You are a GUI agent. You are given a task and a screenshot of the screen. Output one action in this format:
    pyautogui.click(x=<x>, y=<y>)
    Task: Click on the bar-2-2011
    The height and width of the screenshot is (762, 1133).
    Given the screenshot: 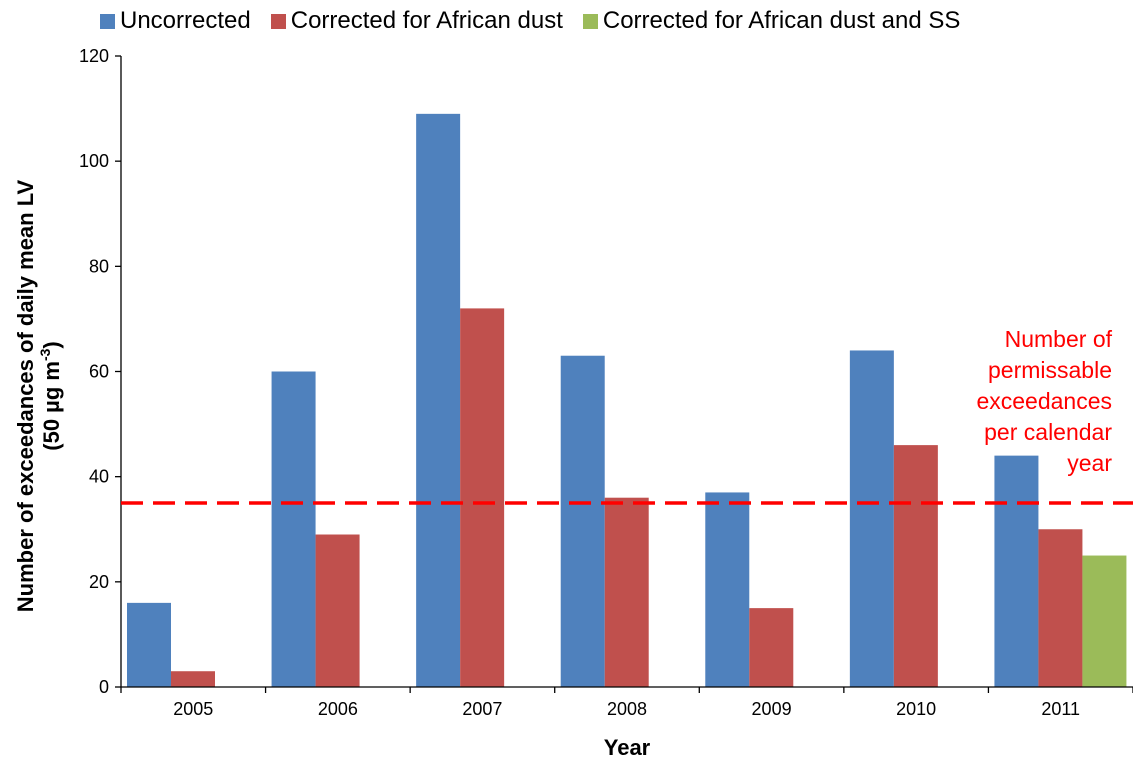 What is the action you would take?
    pyautogui.click(x=1104, y=621)
    